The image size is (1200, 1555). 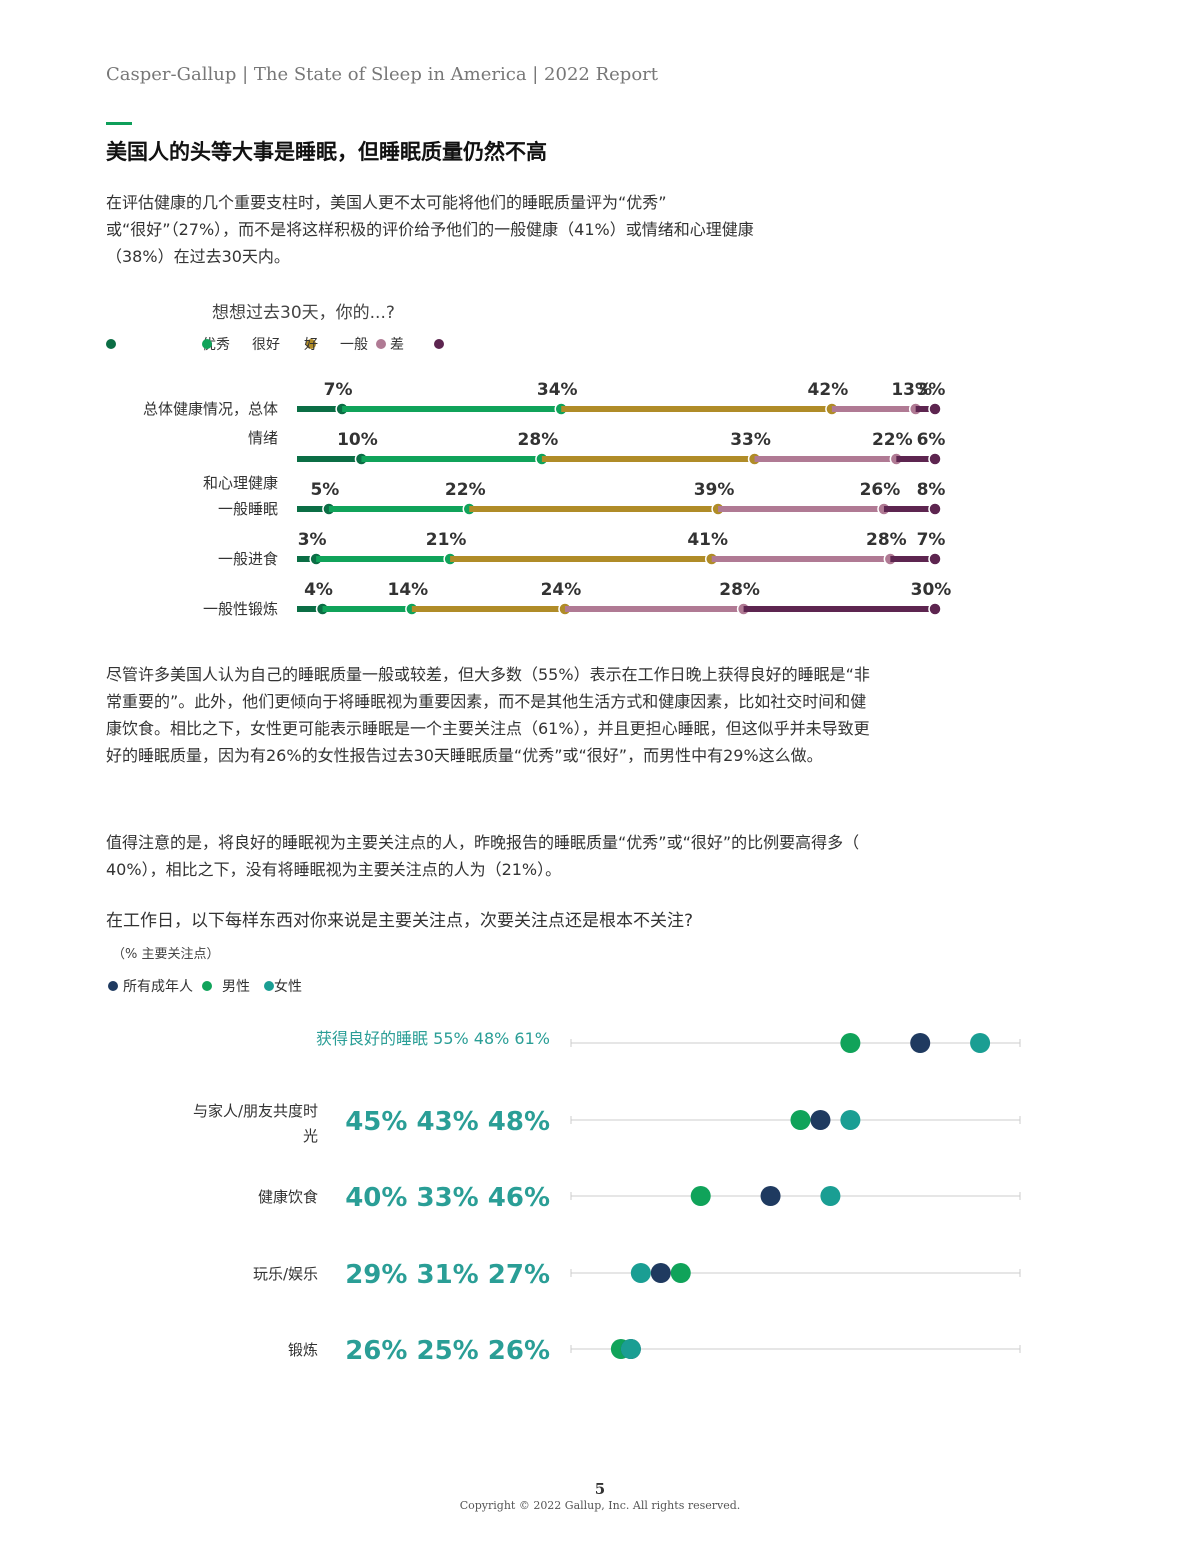 What do you see at coordinates (433, 1038) in the screenshot?
I see `row-label-with-values: 获得良好的睡眠 55% 48% 61%` at bounding box center [433, 1038].